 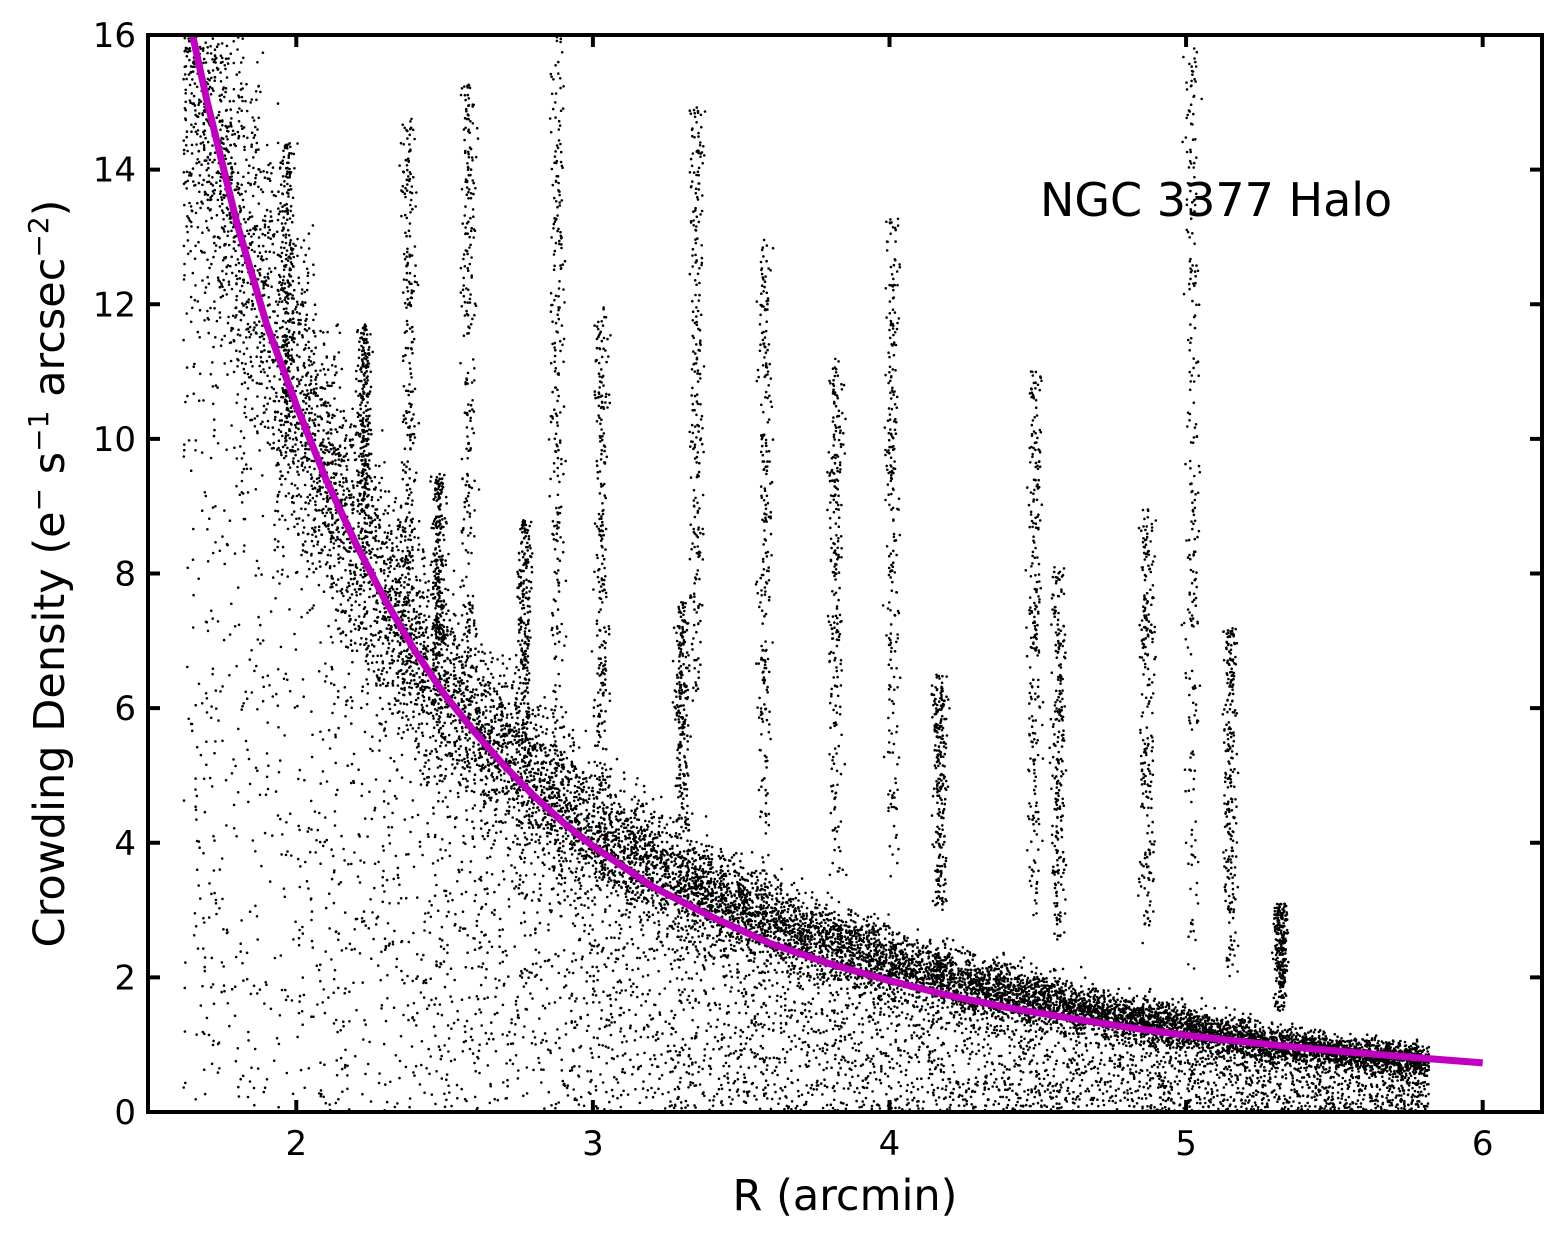 What do you see at coordinates (114, 440) in the screenshot?
I see `y-tick-label: 10` at bounding box center [114, 440].